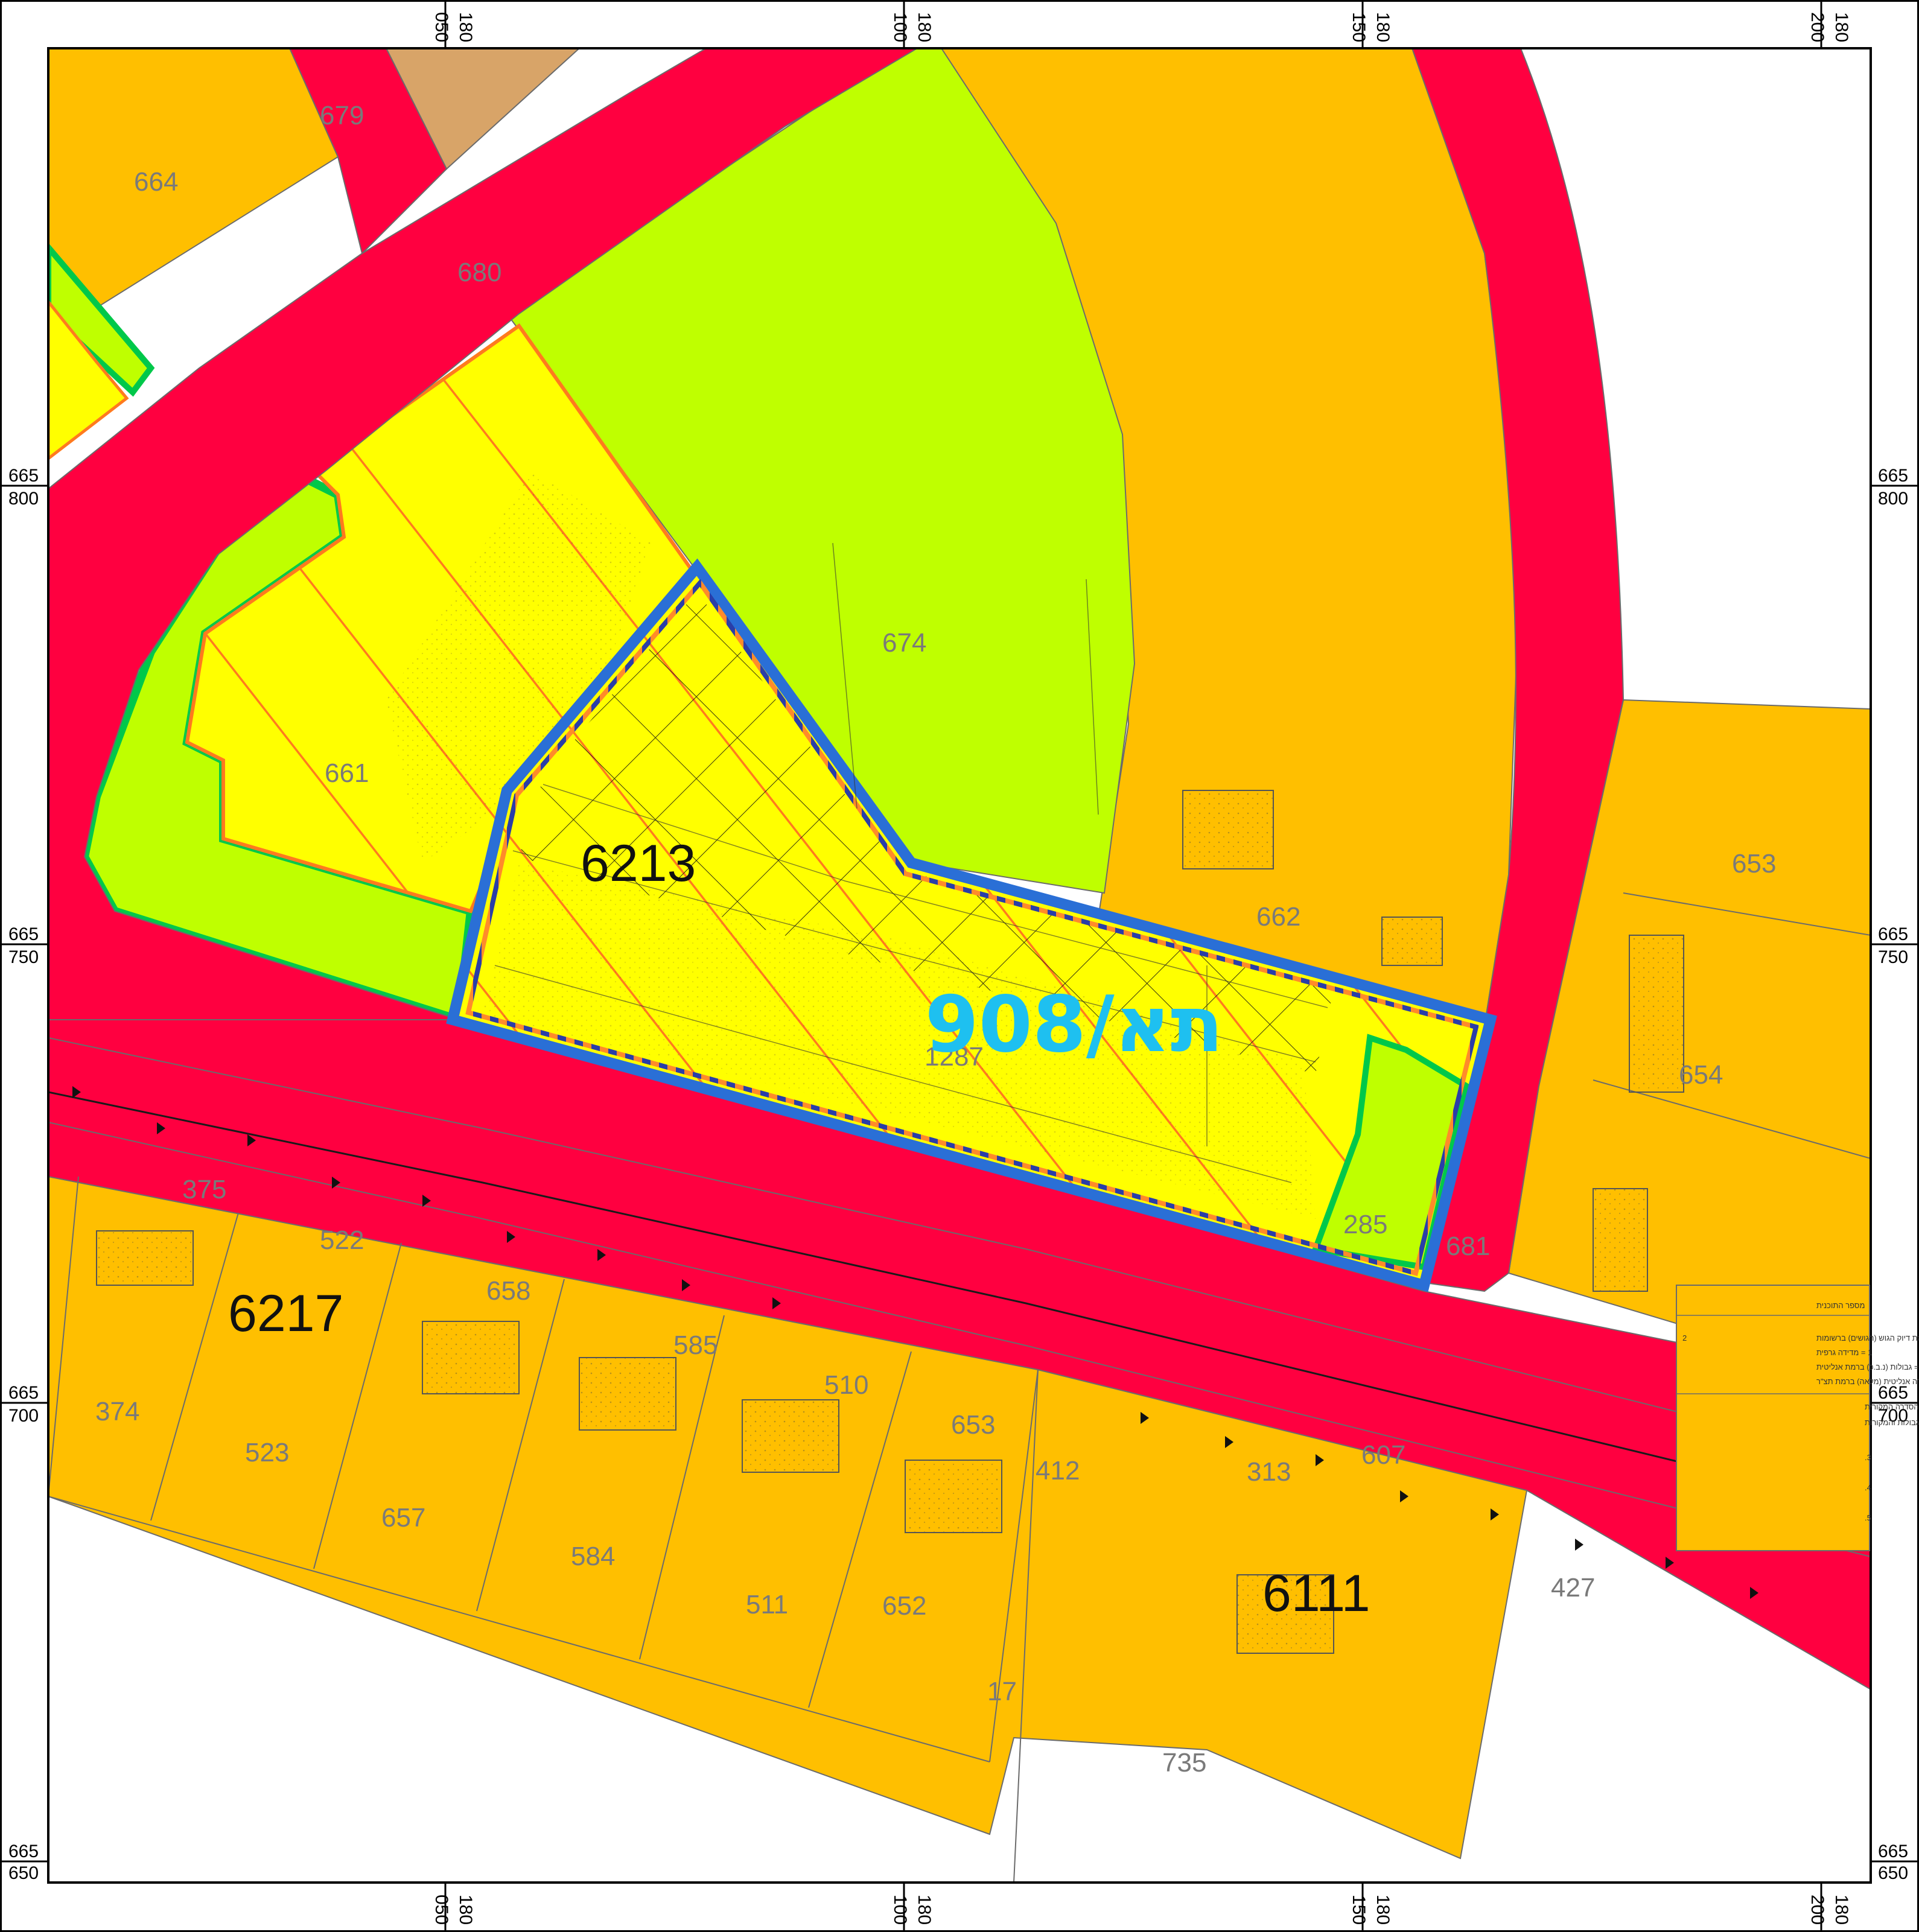 Image resolution: width=1919 pixels, height=1932 pixels. Describe the element at coordinates (1893, 499) in the screenshot. I see `grid-label-right-b: 800` at that location.